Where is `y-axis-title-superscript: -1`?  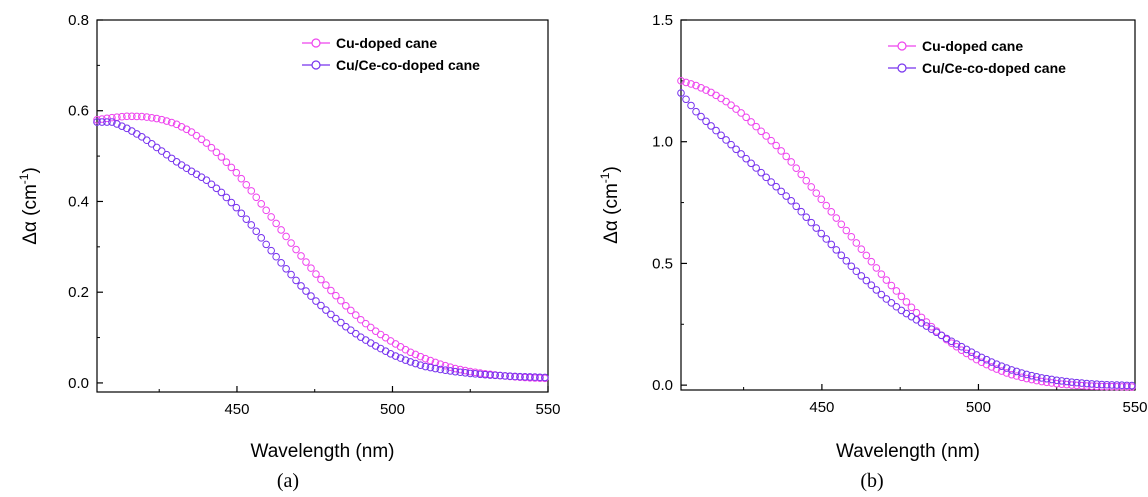 y-axis-title-superscript: -1 is located at coordinates (605, 177).